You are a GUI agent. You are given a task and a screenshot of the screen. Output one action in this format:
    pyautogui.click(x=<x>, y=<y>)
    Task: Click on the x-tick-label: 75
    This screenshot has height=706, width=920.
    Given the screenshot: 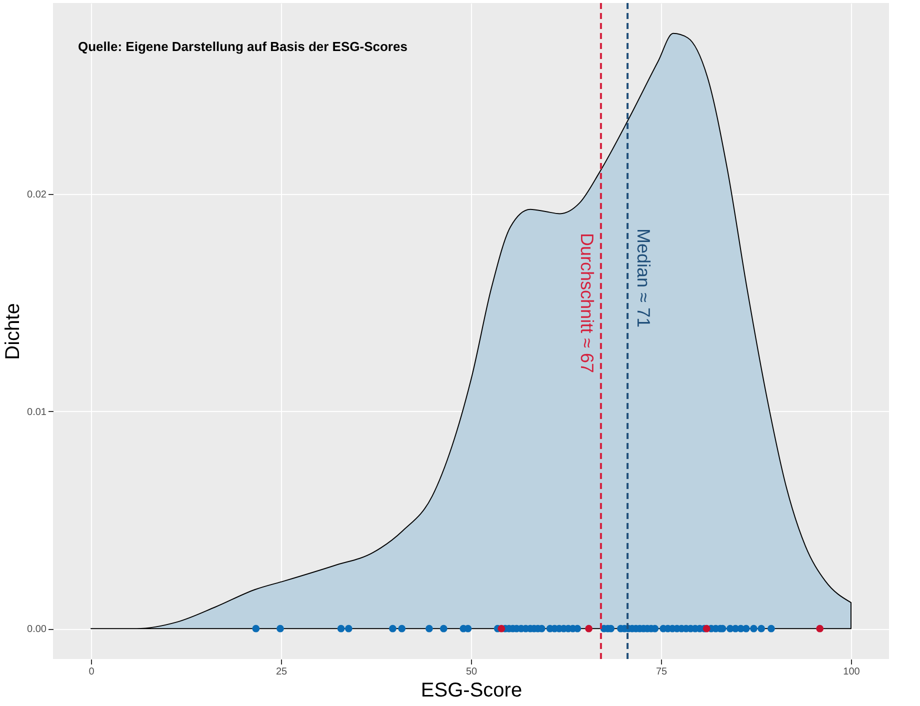 What is the action you would take?
    pyautogui.click(x=662, y=672)
    